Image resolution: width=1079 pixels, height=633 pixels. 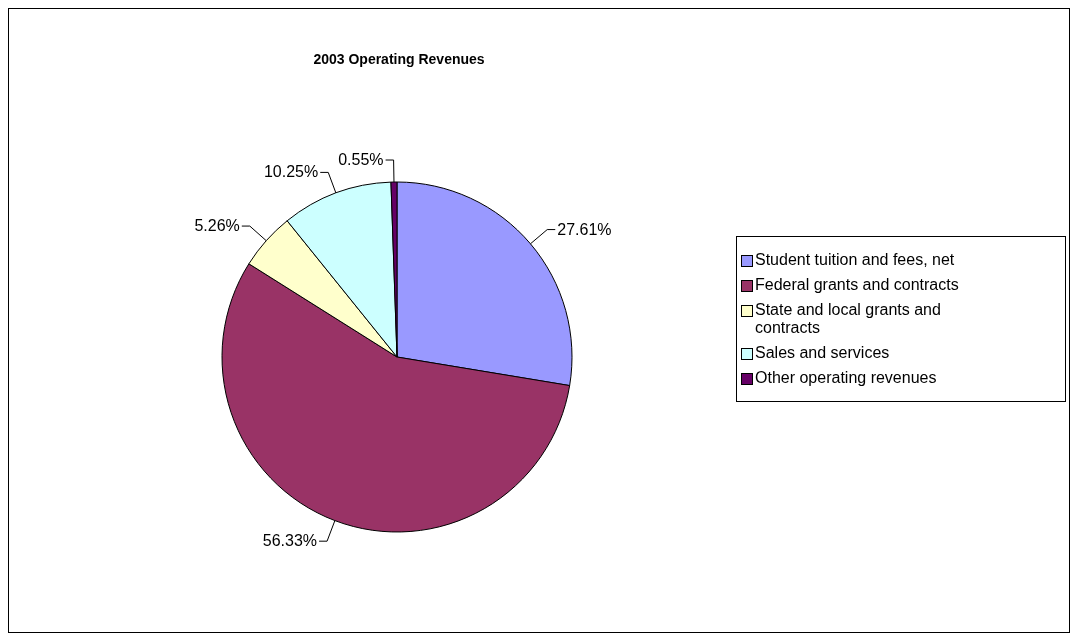 I want to click on chart-title: 2003 Operating Revenues, so click(x=399, y=59).